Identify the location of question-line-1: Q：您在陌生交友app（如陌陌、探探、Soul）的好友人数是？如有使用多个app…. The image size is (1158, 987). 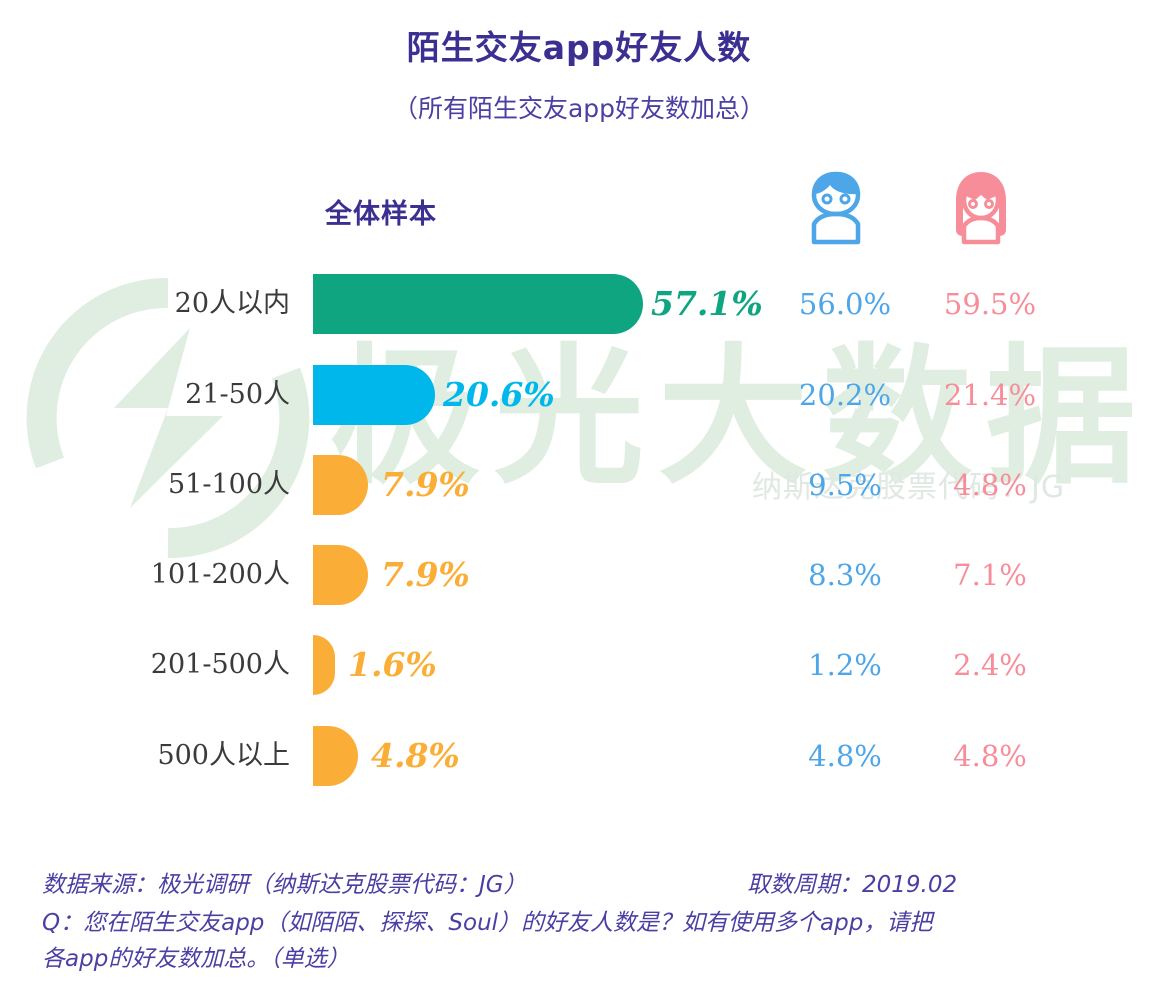
(487, 923).